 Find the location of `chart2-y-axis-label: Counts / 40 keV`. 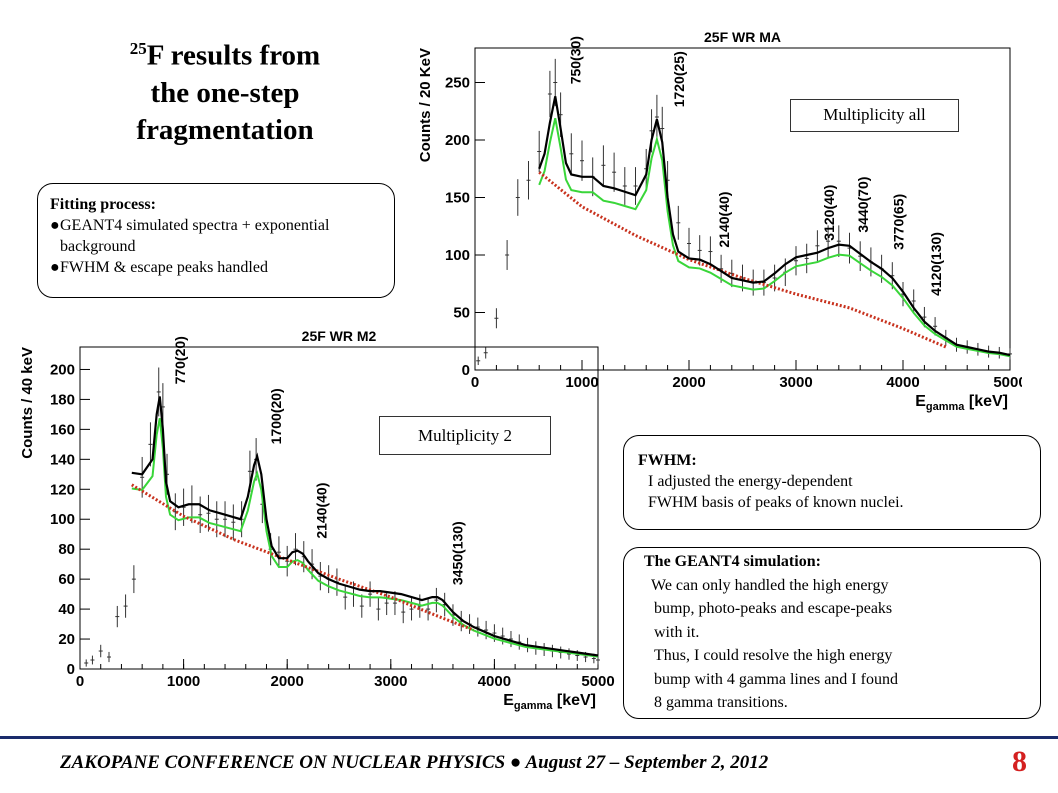

chart2-y-axis-label: Counts / 40 keV is located at coordinates (27, 403).